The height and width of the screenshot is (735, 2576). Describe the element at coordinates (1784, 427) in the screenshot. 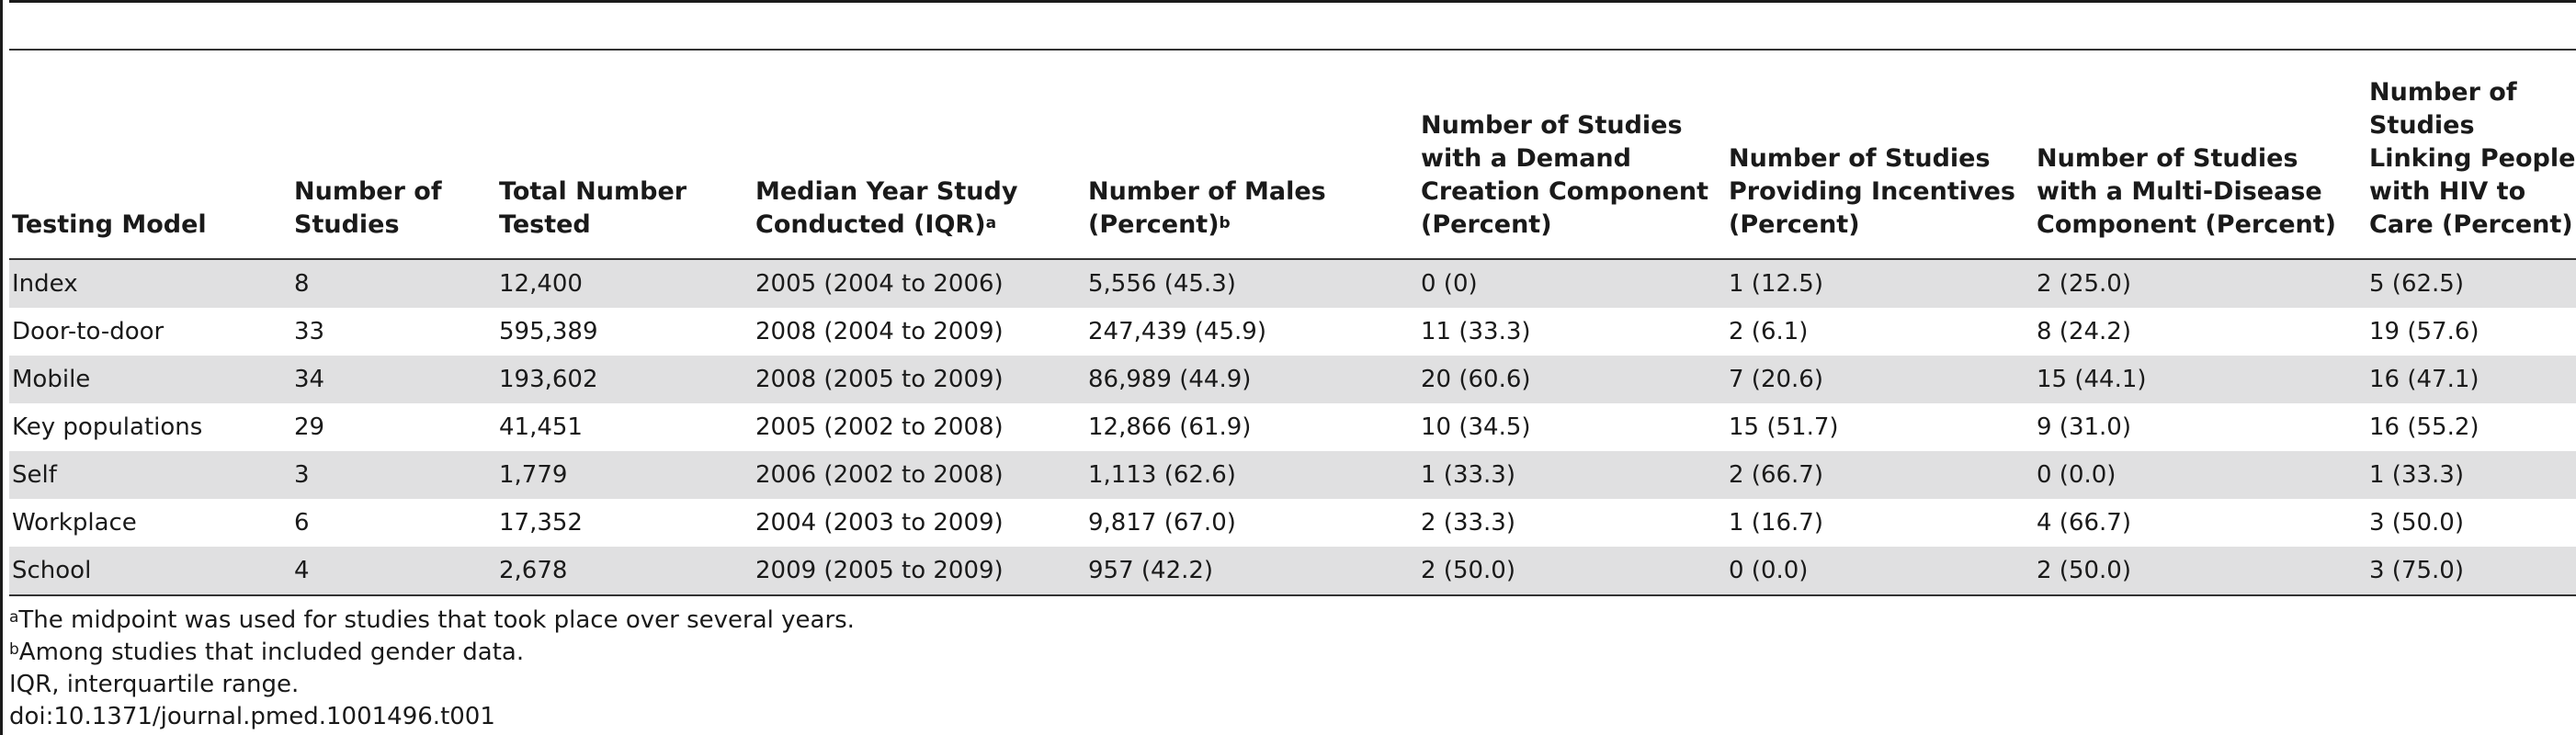

I see `table-cell: 15 (51.7)` at that location.